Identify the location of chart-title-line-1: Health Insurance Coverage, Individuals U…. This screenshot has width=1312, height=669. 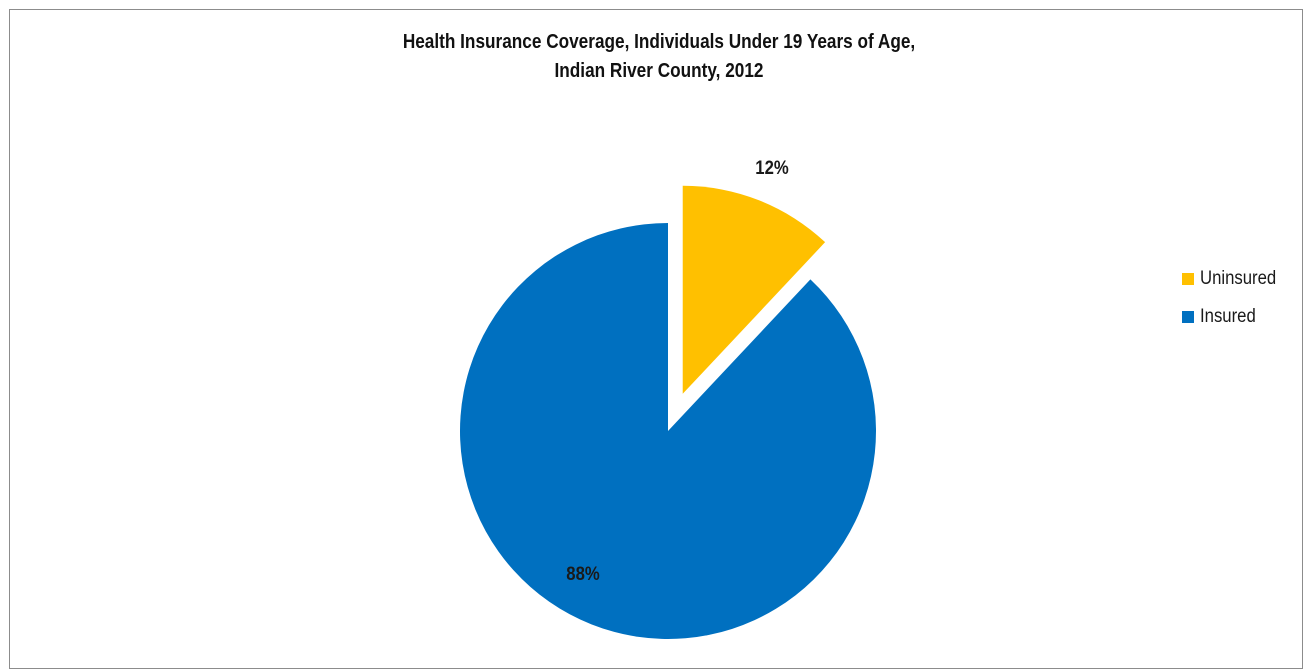
(659, 42).